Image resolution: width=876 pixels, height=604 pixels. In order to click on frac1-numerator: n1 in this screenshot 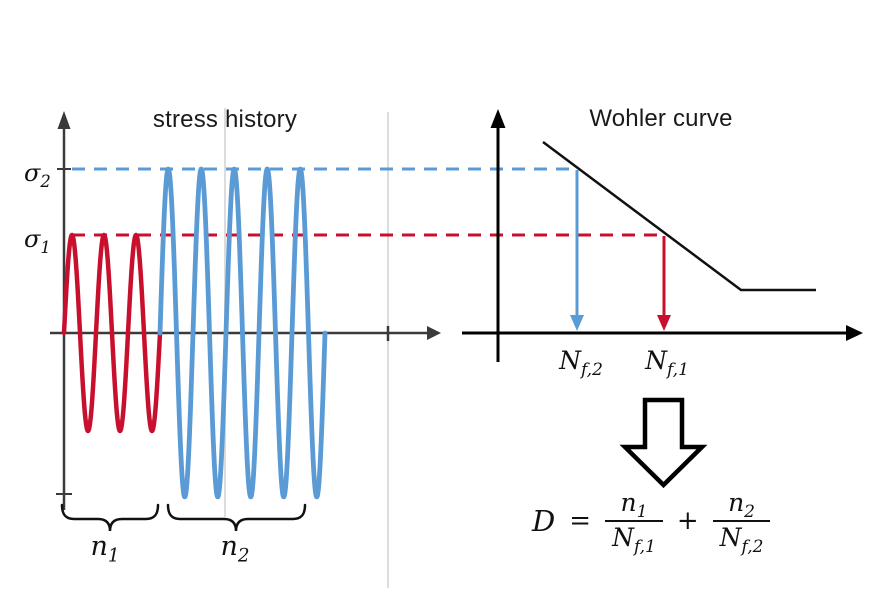, I will do `click(634, 505)`.